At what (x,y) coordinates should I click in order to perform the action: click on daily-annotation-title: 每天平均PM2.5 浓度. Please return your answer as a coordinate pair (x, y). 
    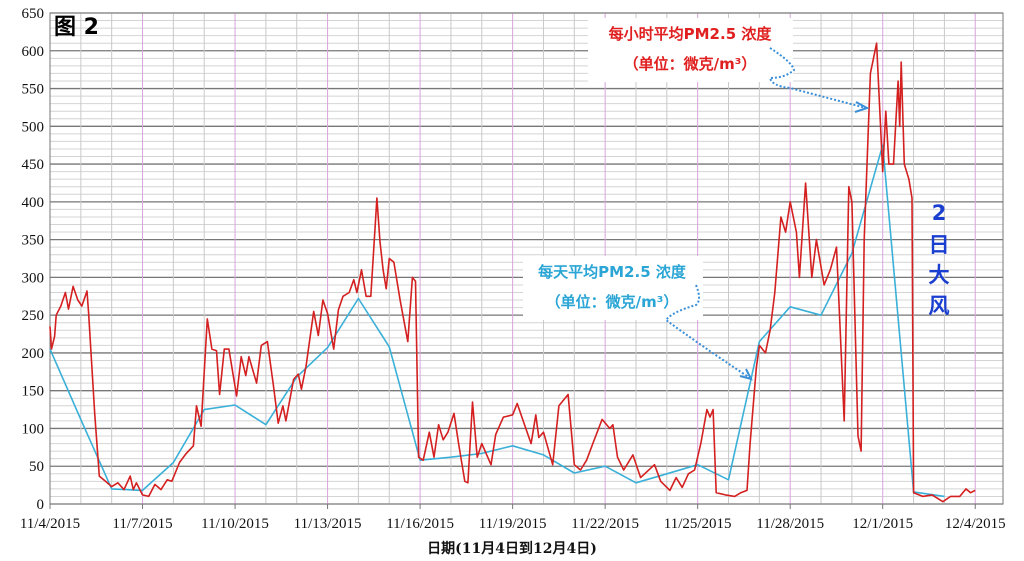
    Looking at the image, I should click on (612, 272).